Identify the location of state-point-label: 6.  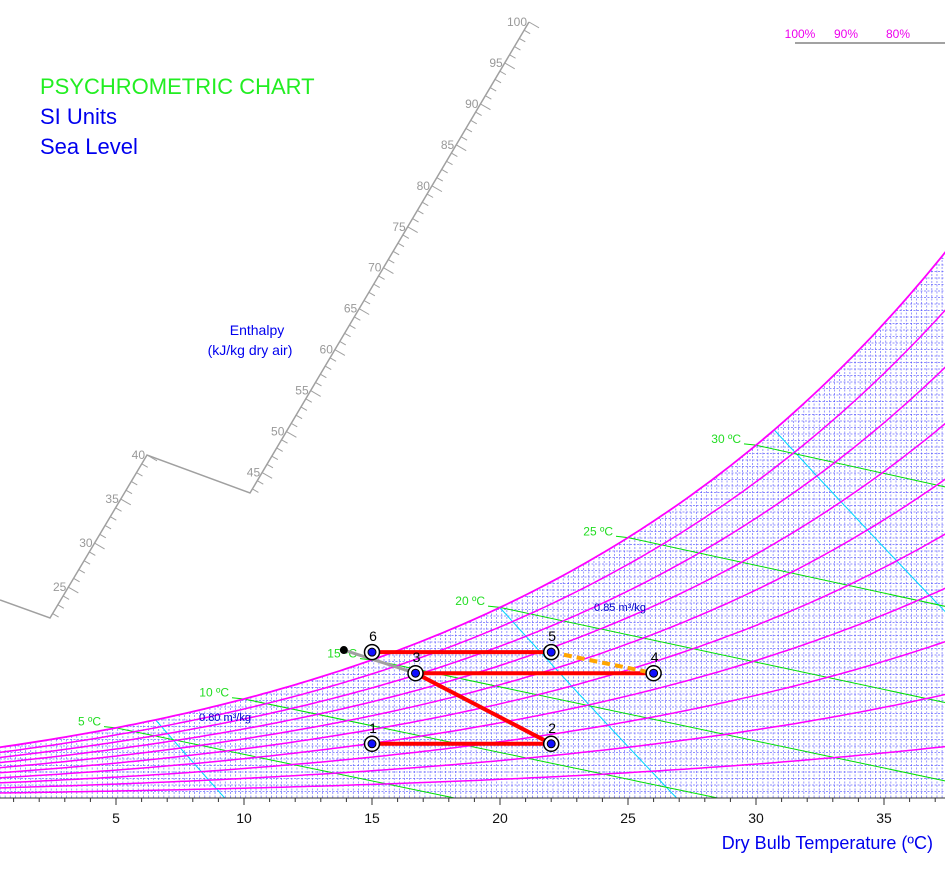
(373, 636).